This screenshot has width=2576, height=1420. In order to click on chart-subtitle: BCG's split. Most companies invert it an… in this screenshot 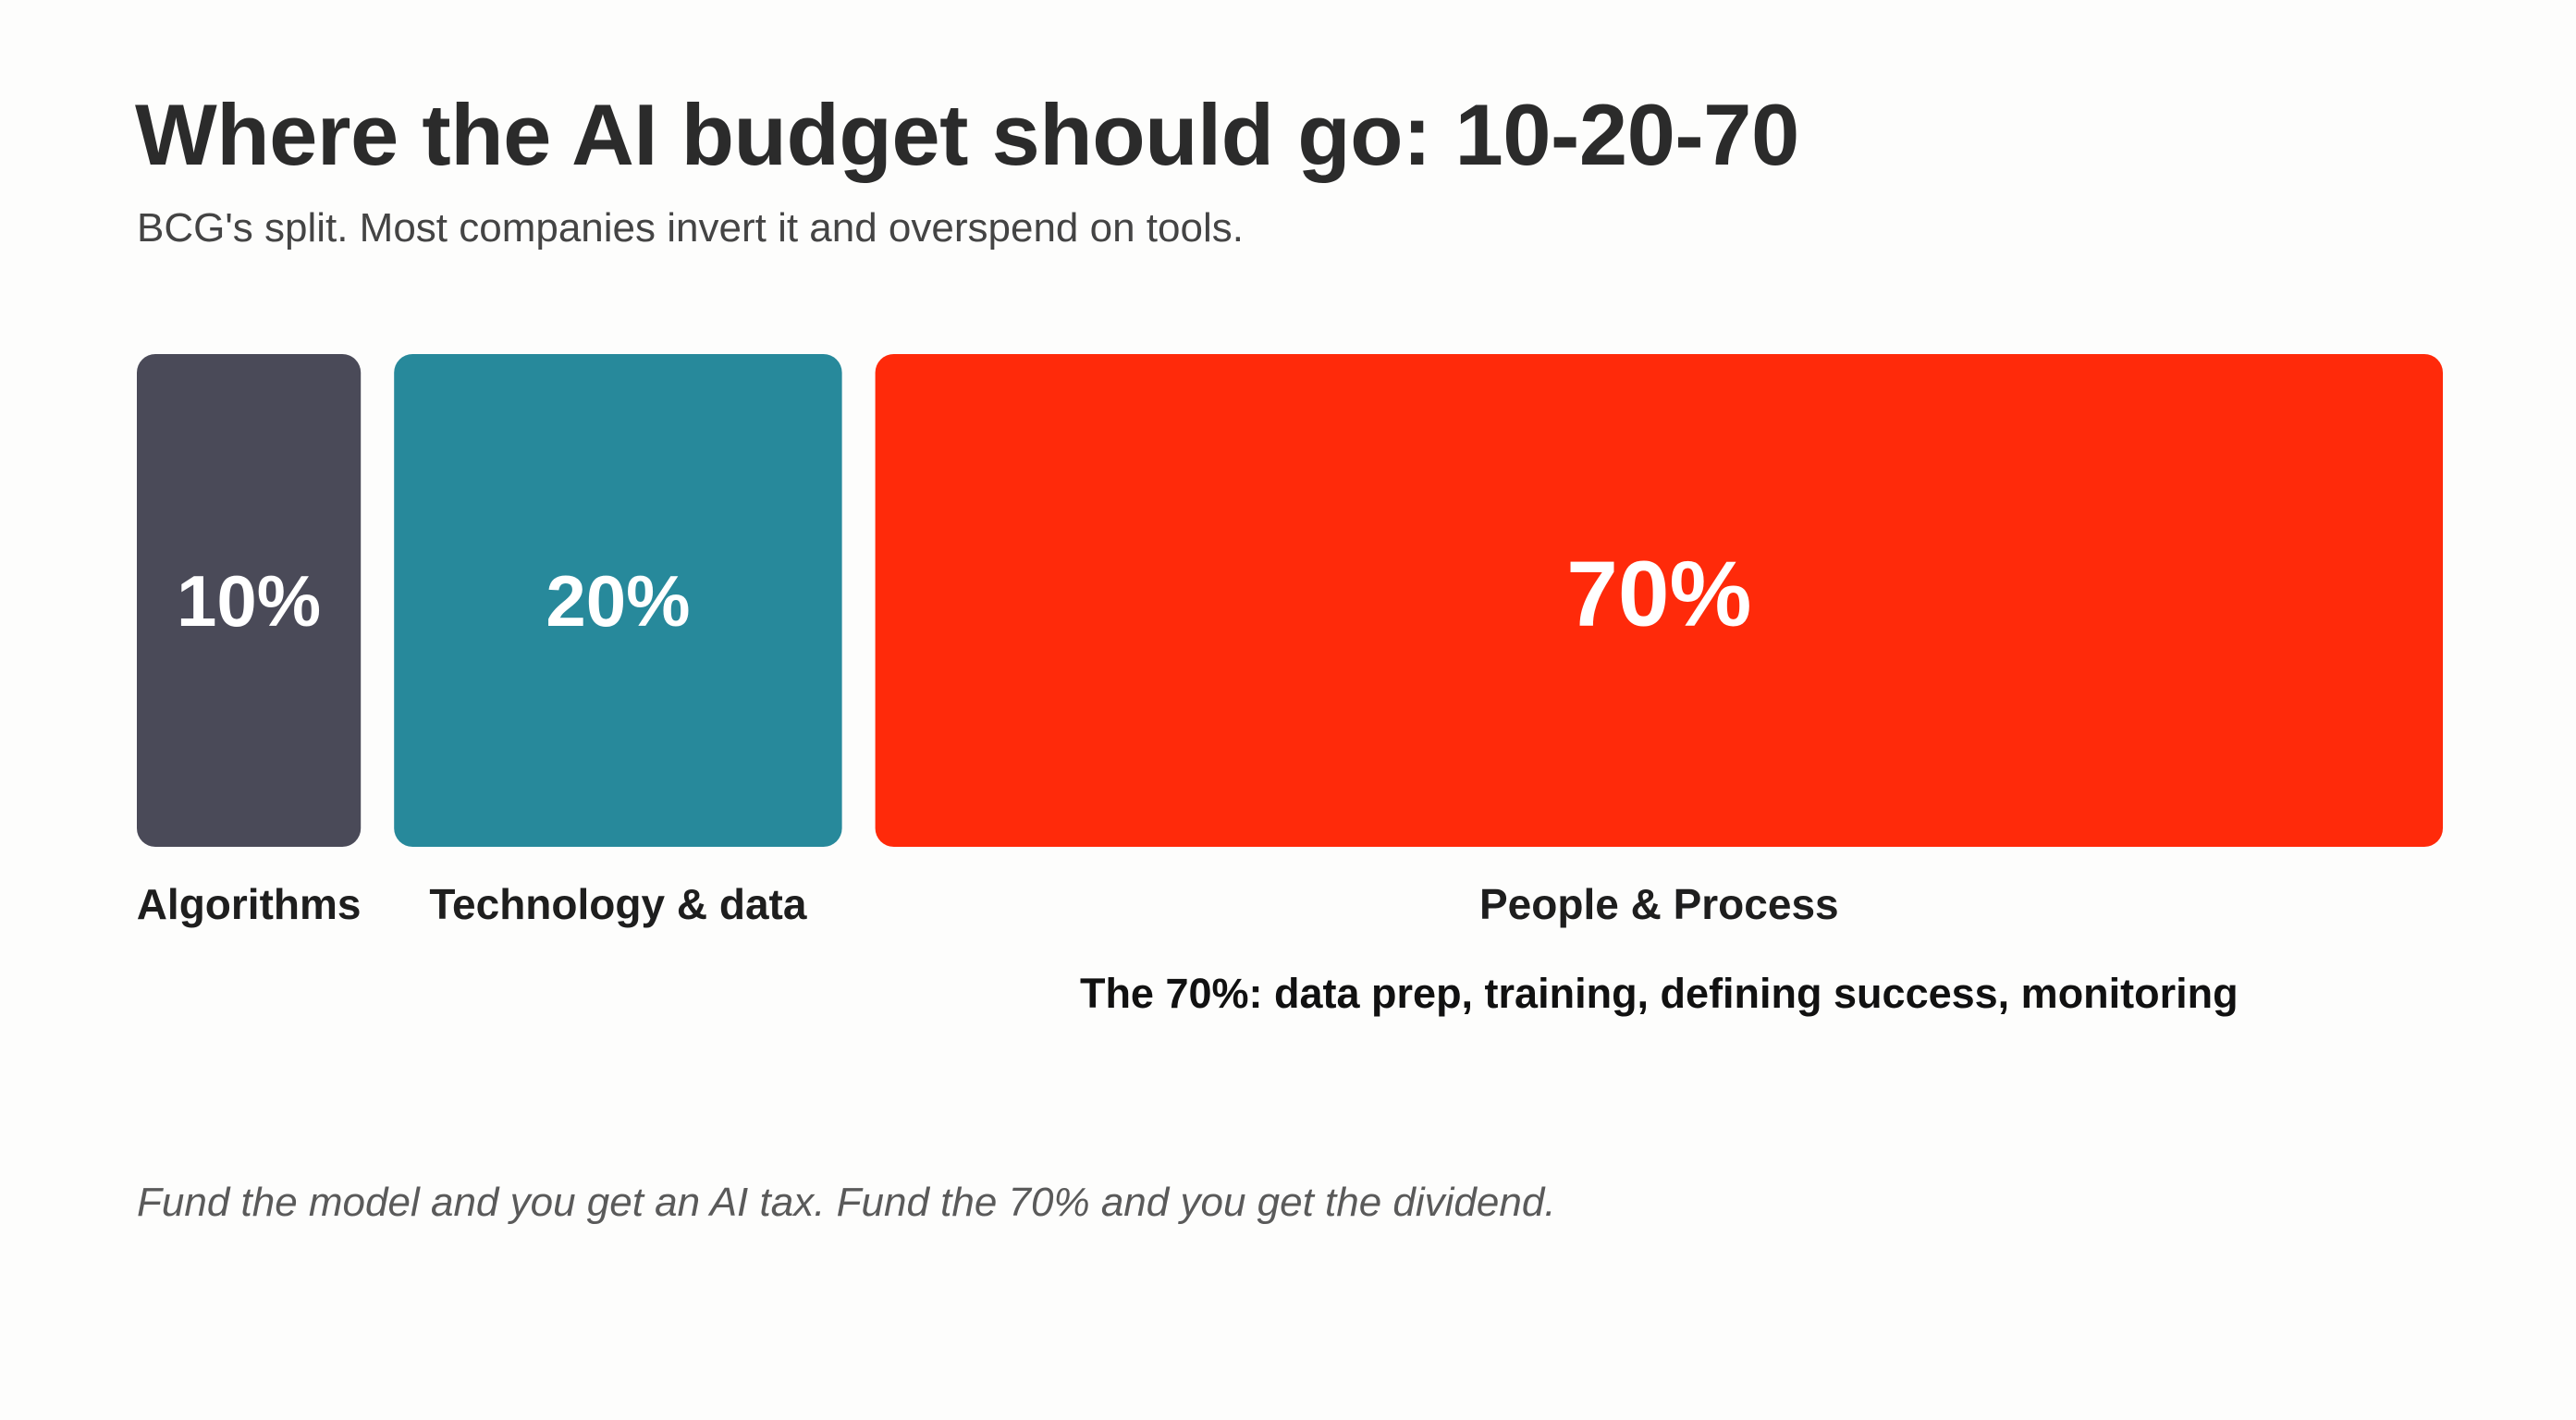, I will do `click(690, 228)`.